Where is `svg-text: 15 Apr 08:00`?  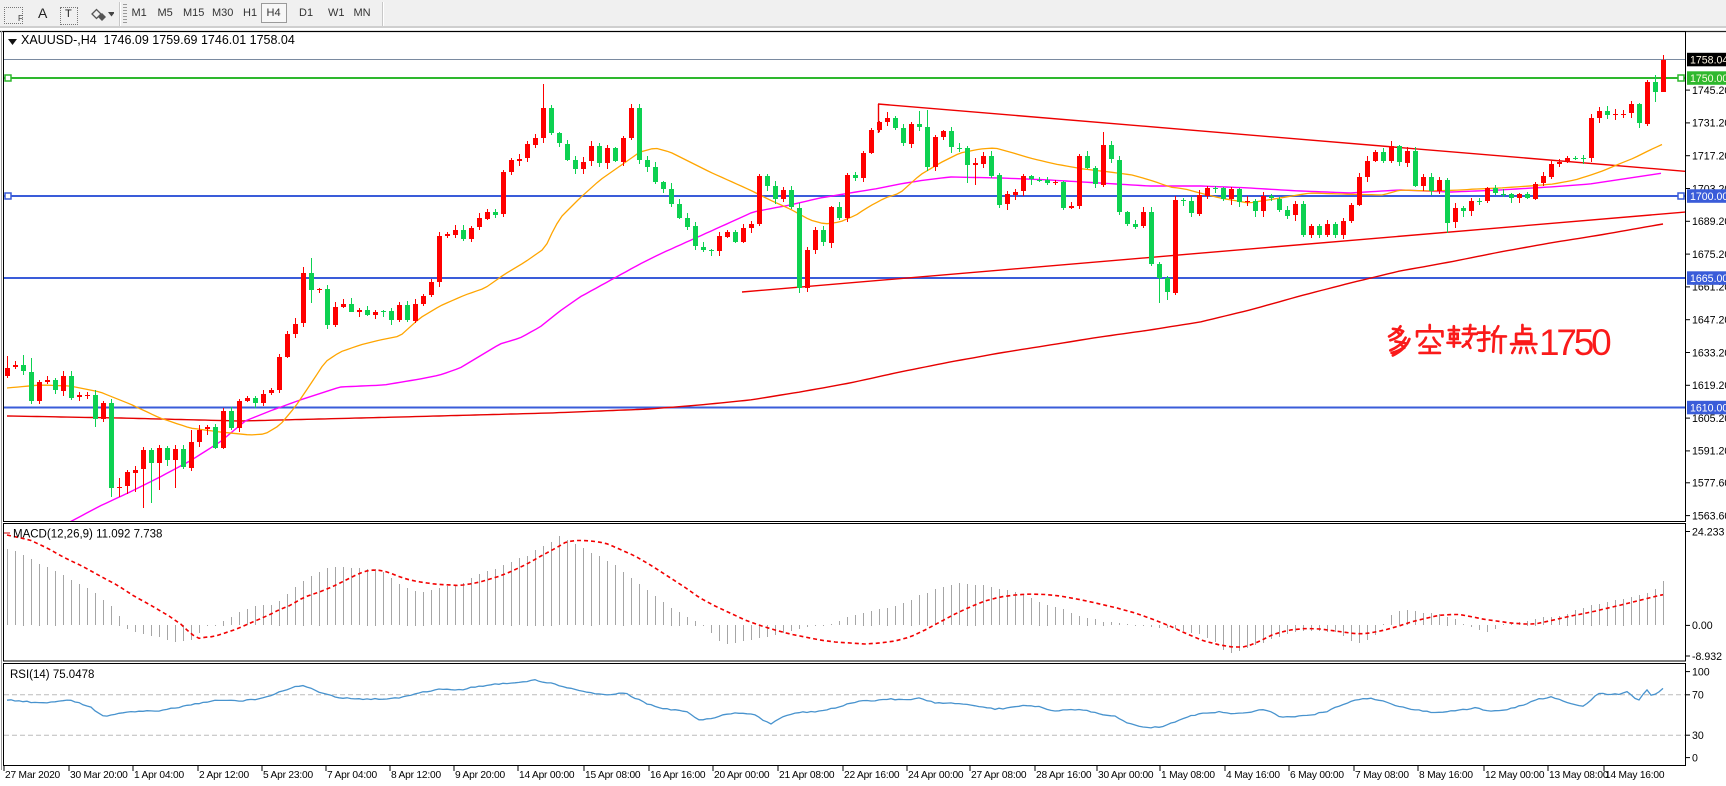
svg-text: 15 Apr 08:00 is located at coordinates (613, 775).